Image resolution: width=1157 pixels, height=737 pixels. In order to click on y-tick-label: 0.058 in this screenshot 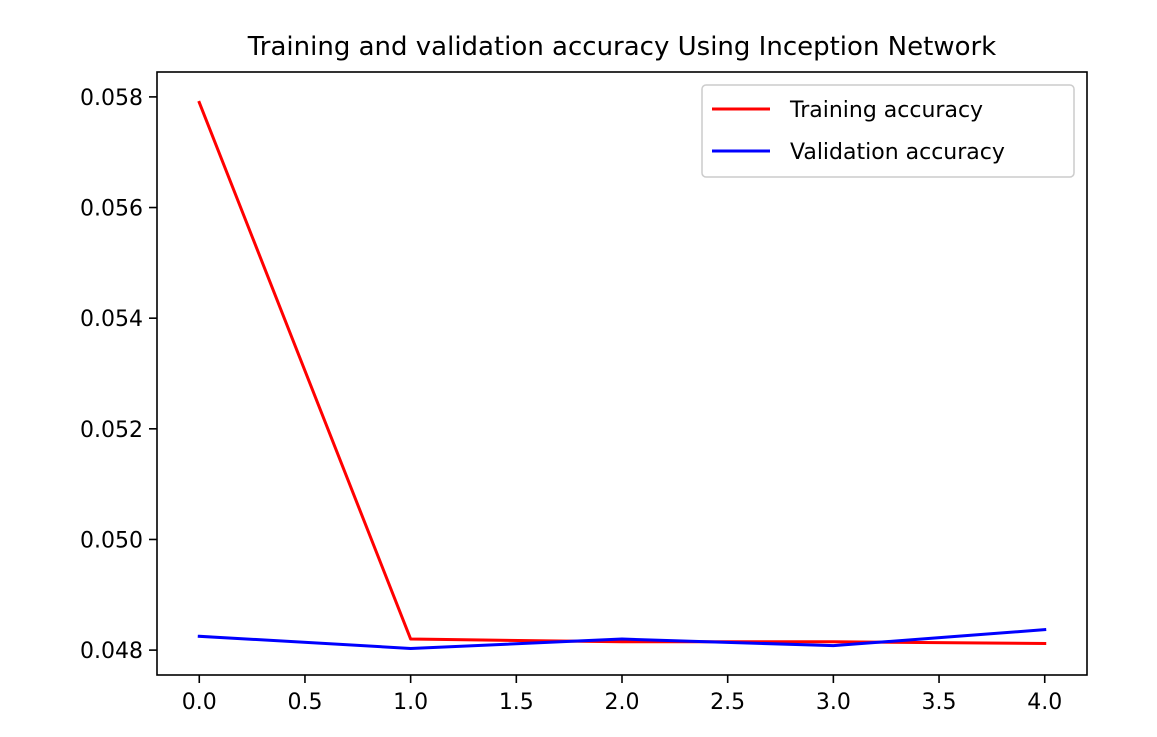, I will do `click(111, 98)`.